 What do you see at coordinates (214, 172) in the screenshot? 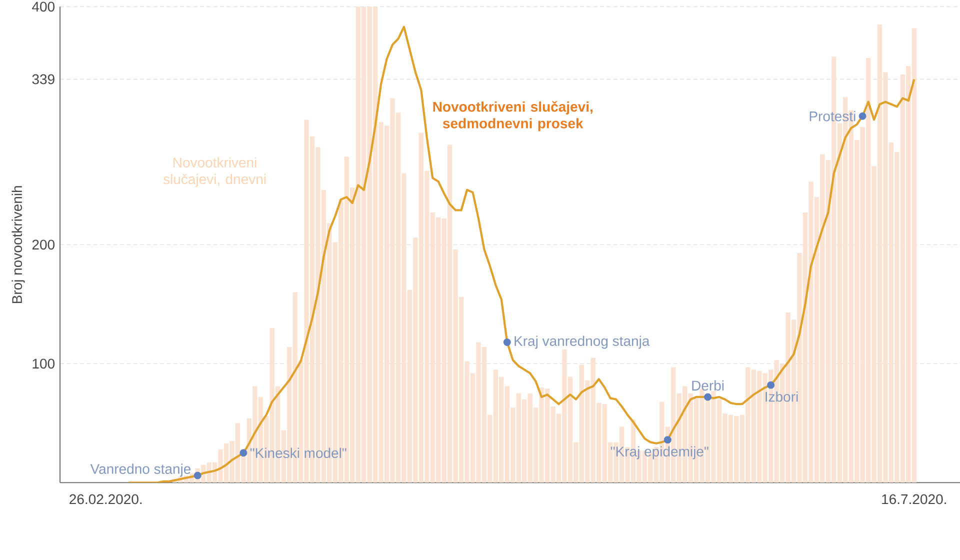
I see `text: Novootkriveni slučajevi, dnevni` at bounding box center [214, 172].